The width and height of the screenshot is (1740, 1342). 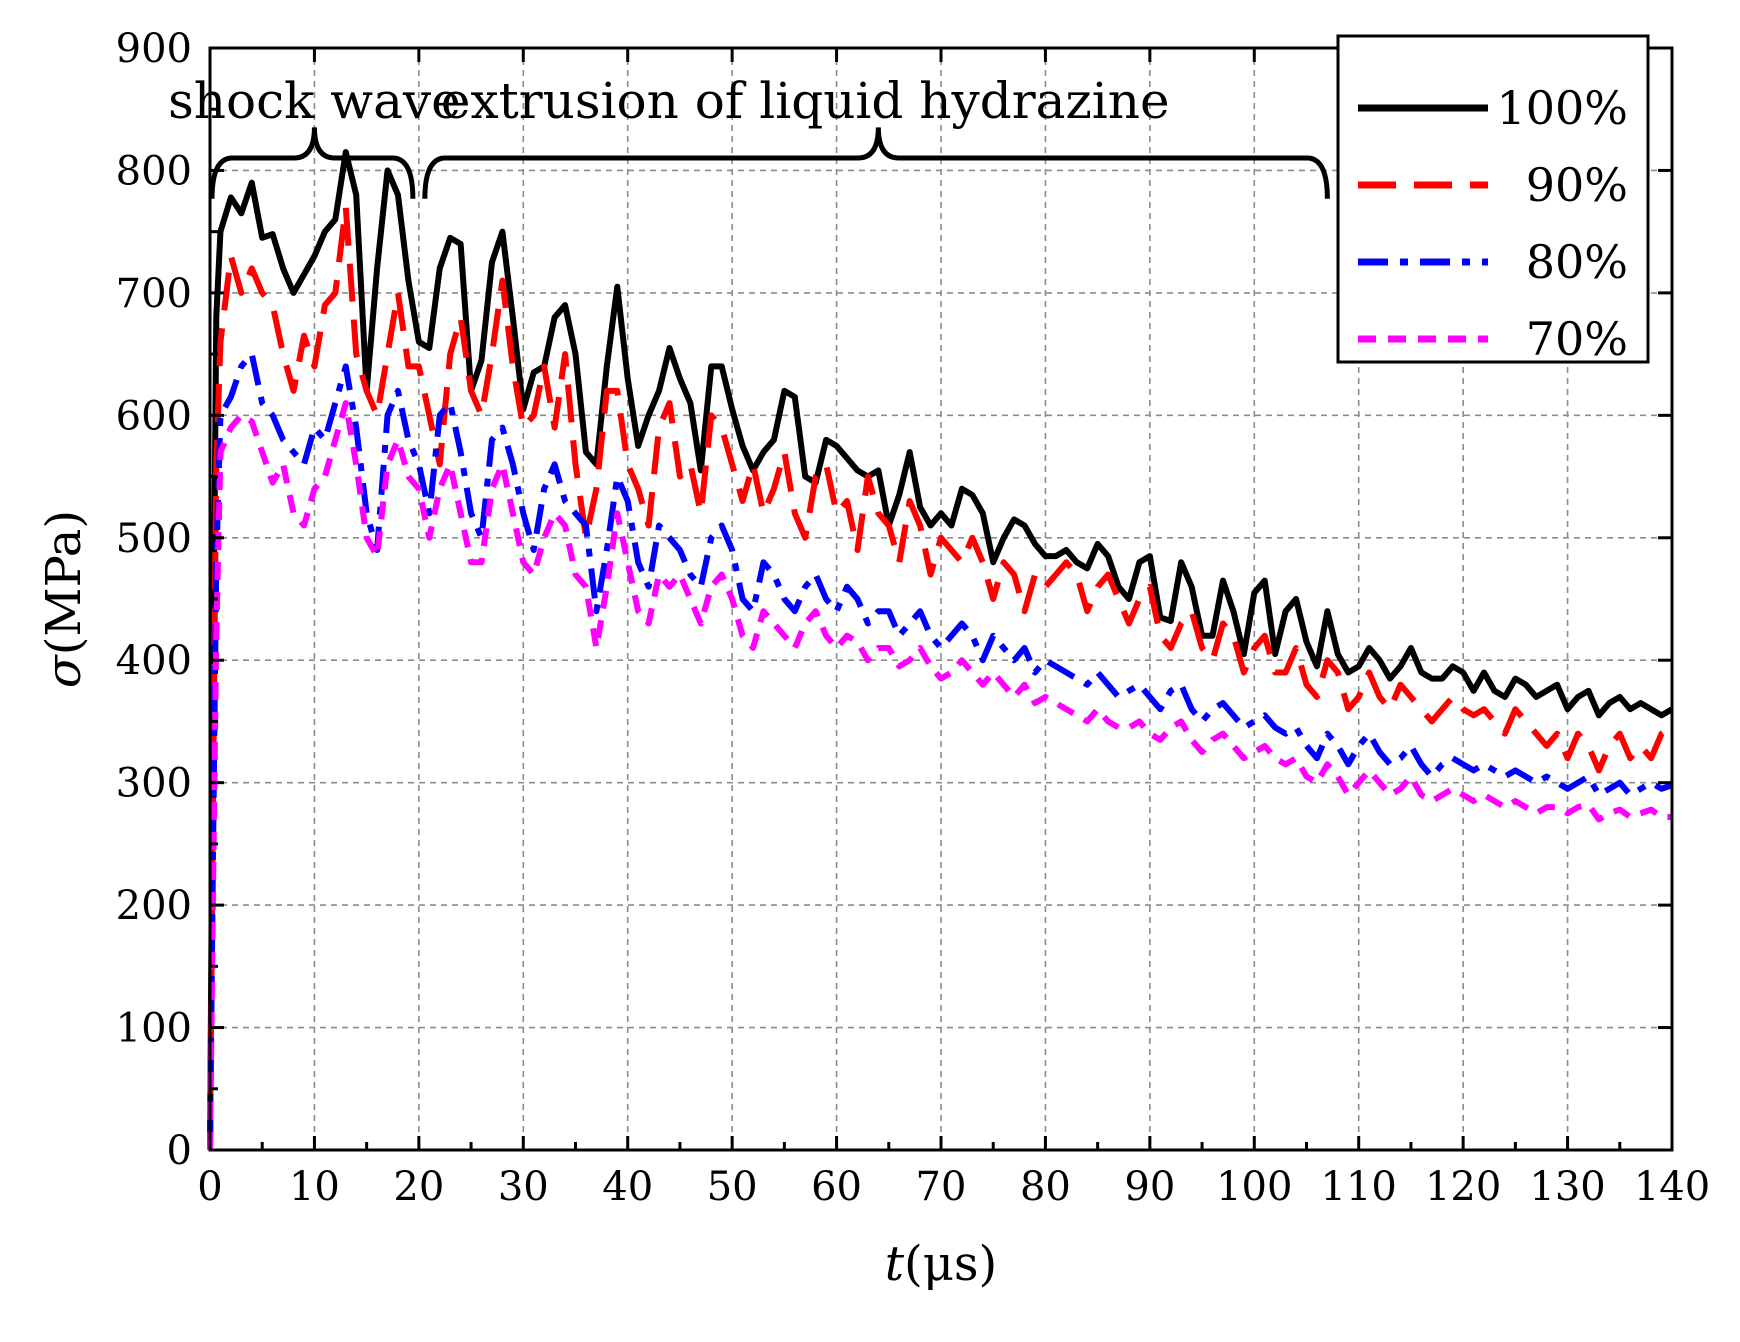 I want to click on y-tick-label: 600, so click(x=154, y=416).